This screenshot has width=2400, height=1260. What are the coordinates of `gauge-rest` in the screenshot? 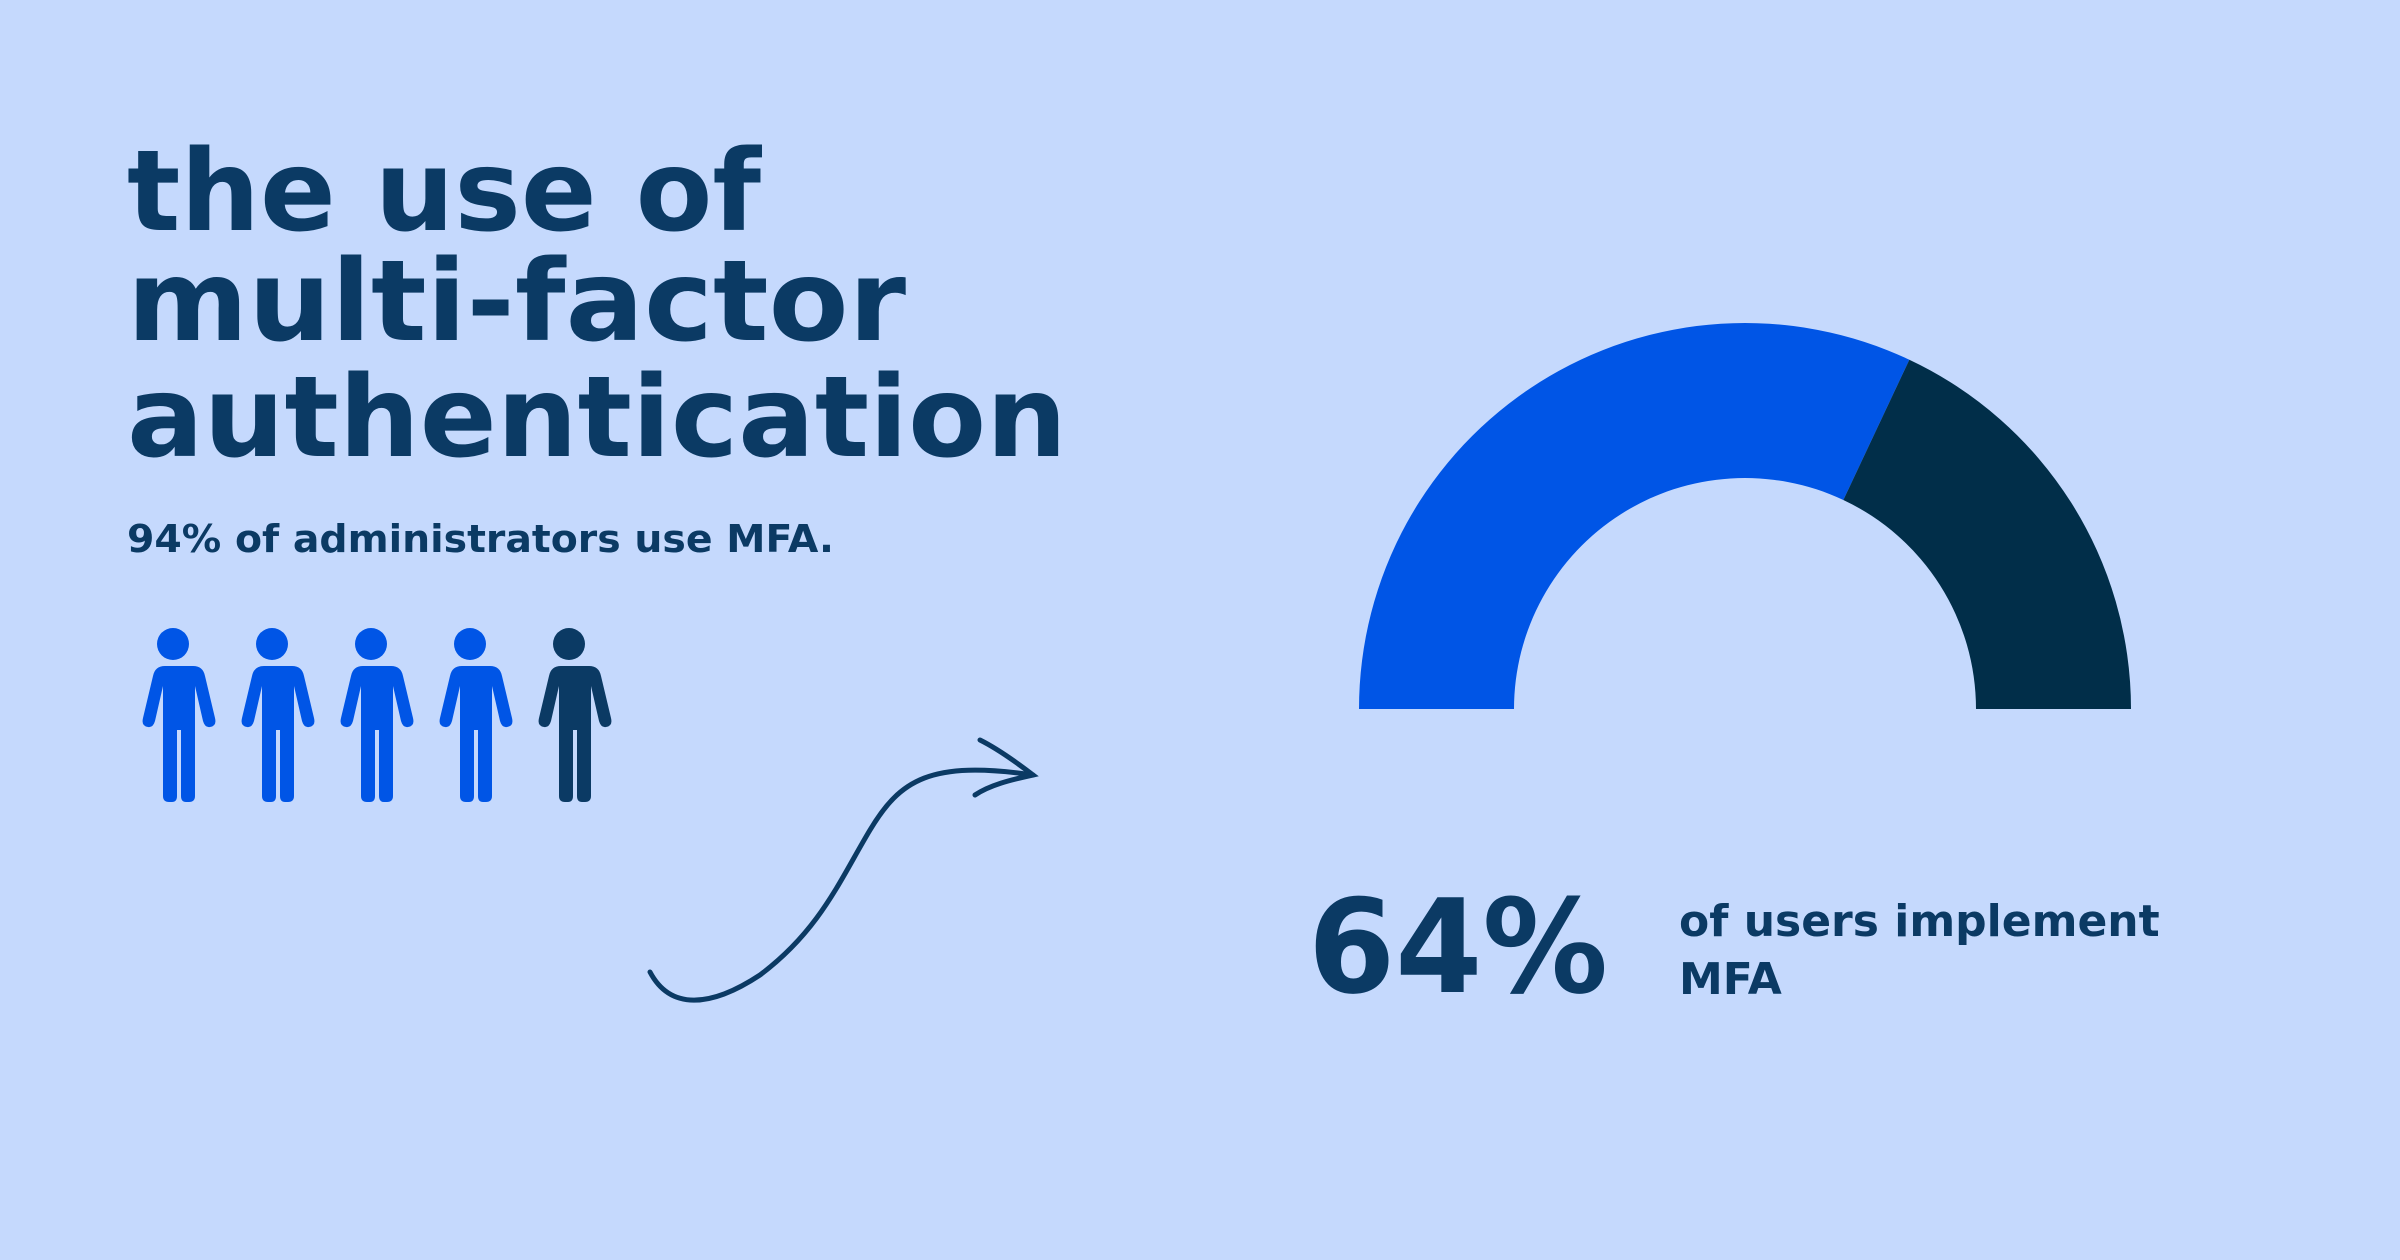 It's located at (1987, 534).